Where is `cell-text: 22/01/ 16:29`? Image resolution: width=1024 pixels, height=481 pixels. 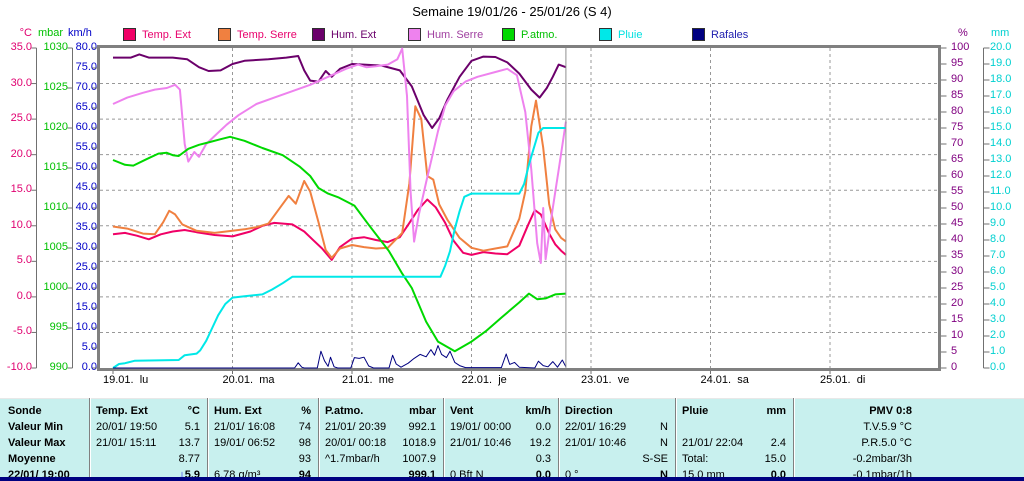 cell-text: 22/01/ 16:29 is located at coordinates (596, 427).